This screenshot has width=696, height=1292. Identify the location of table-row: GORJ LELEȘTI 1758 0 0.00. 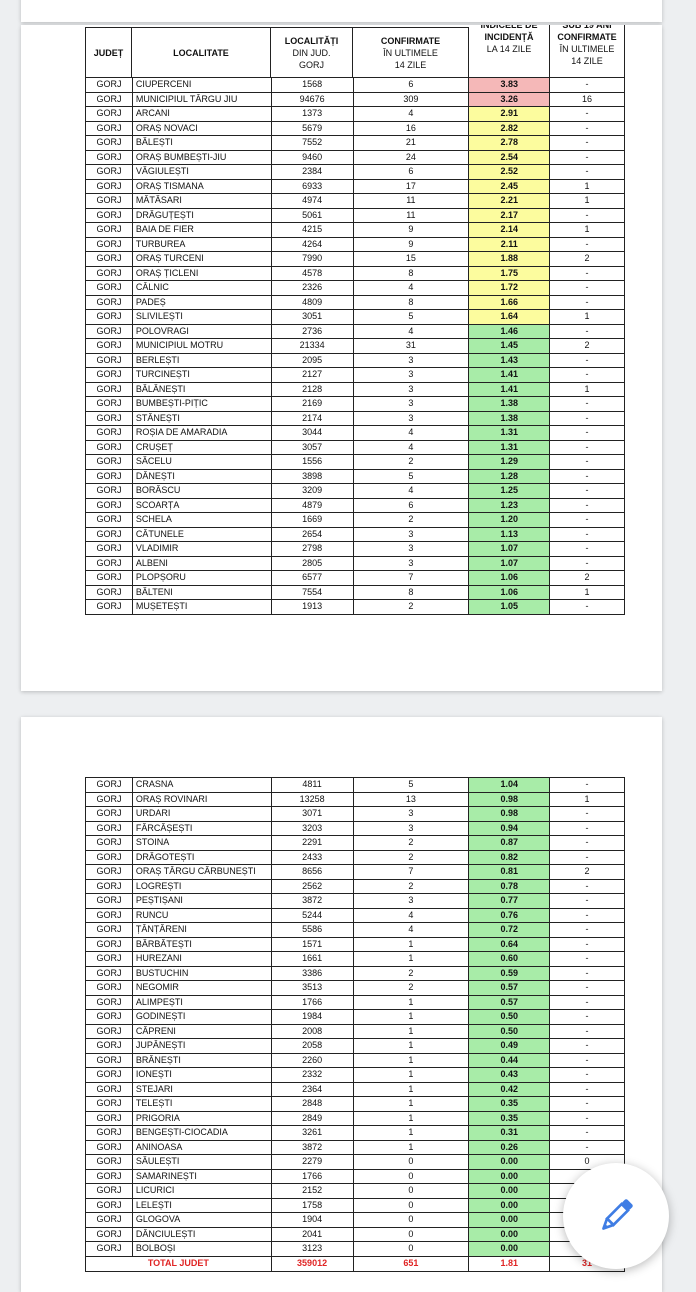
(355, 1205).